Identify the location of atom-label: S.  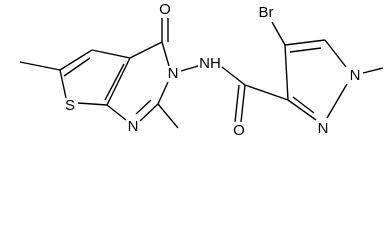
(70, 105).